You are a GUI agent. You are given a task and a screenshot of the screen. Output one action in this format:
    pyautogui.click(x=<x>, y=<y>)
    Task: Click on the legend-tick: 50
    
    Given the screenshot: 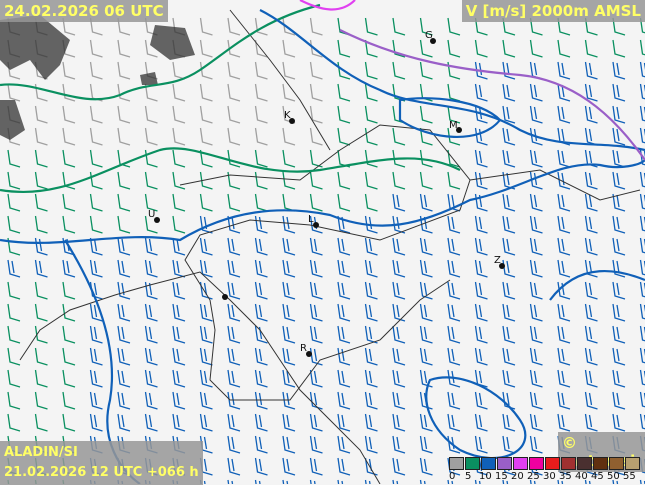 What is the action you would take?
    pyautogui.click(x=613, y=476)
    